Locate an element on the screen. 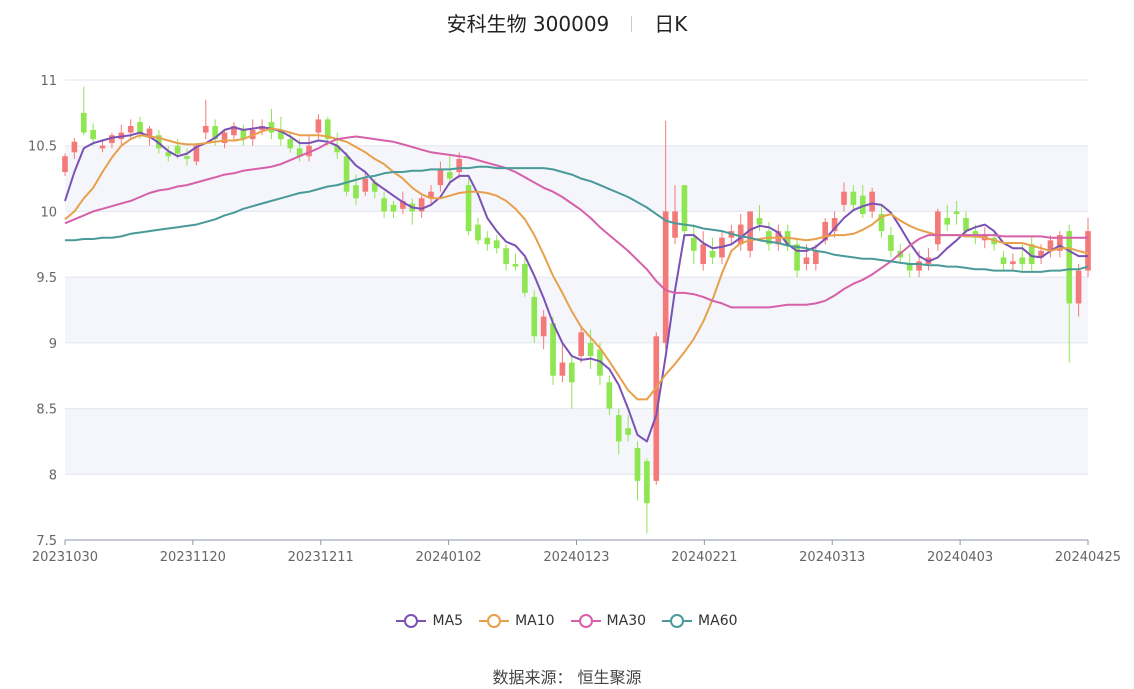 The height and width of the screenshot is (689, 1134). y-tick-label: 11 is located at coordinates (48, 81).